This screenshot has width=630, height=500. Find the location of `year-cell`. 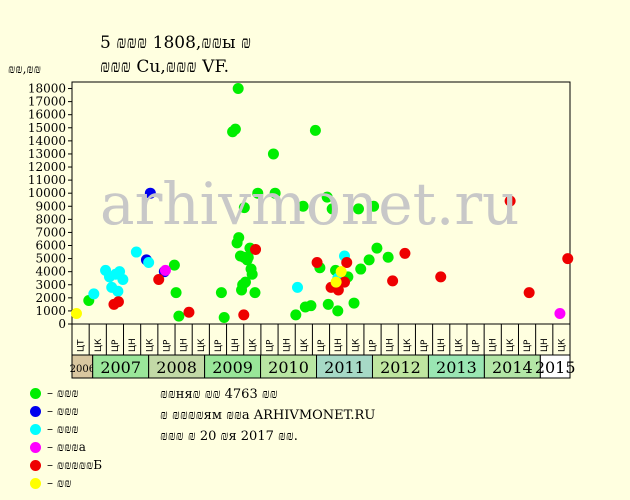

year-cell is located at coordinates (555, 366).